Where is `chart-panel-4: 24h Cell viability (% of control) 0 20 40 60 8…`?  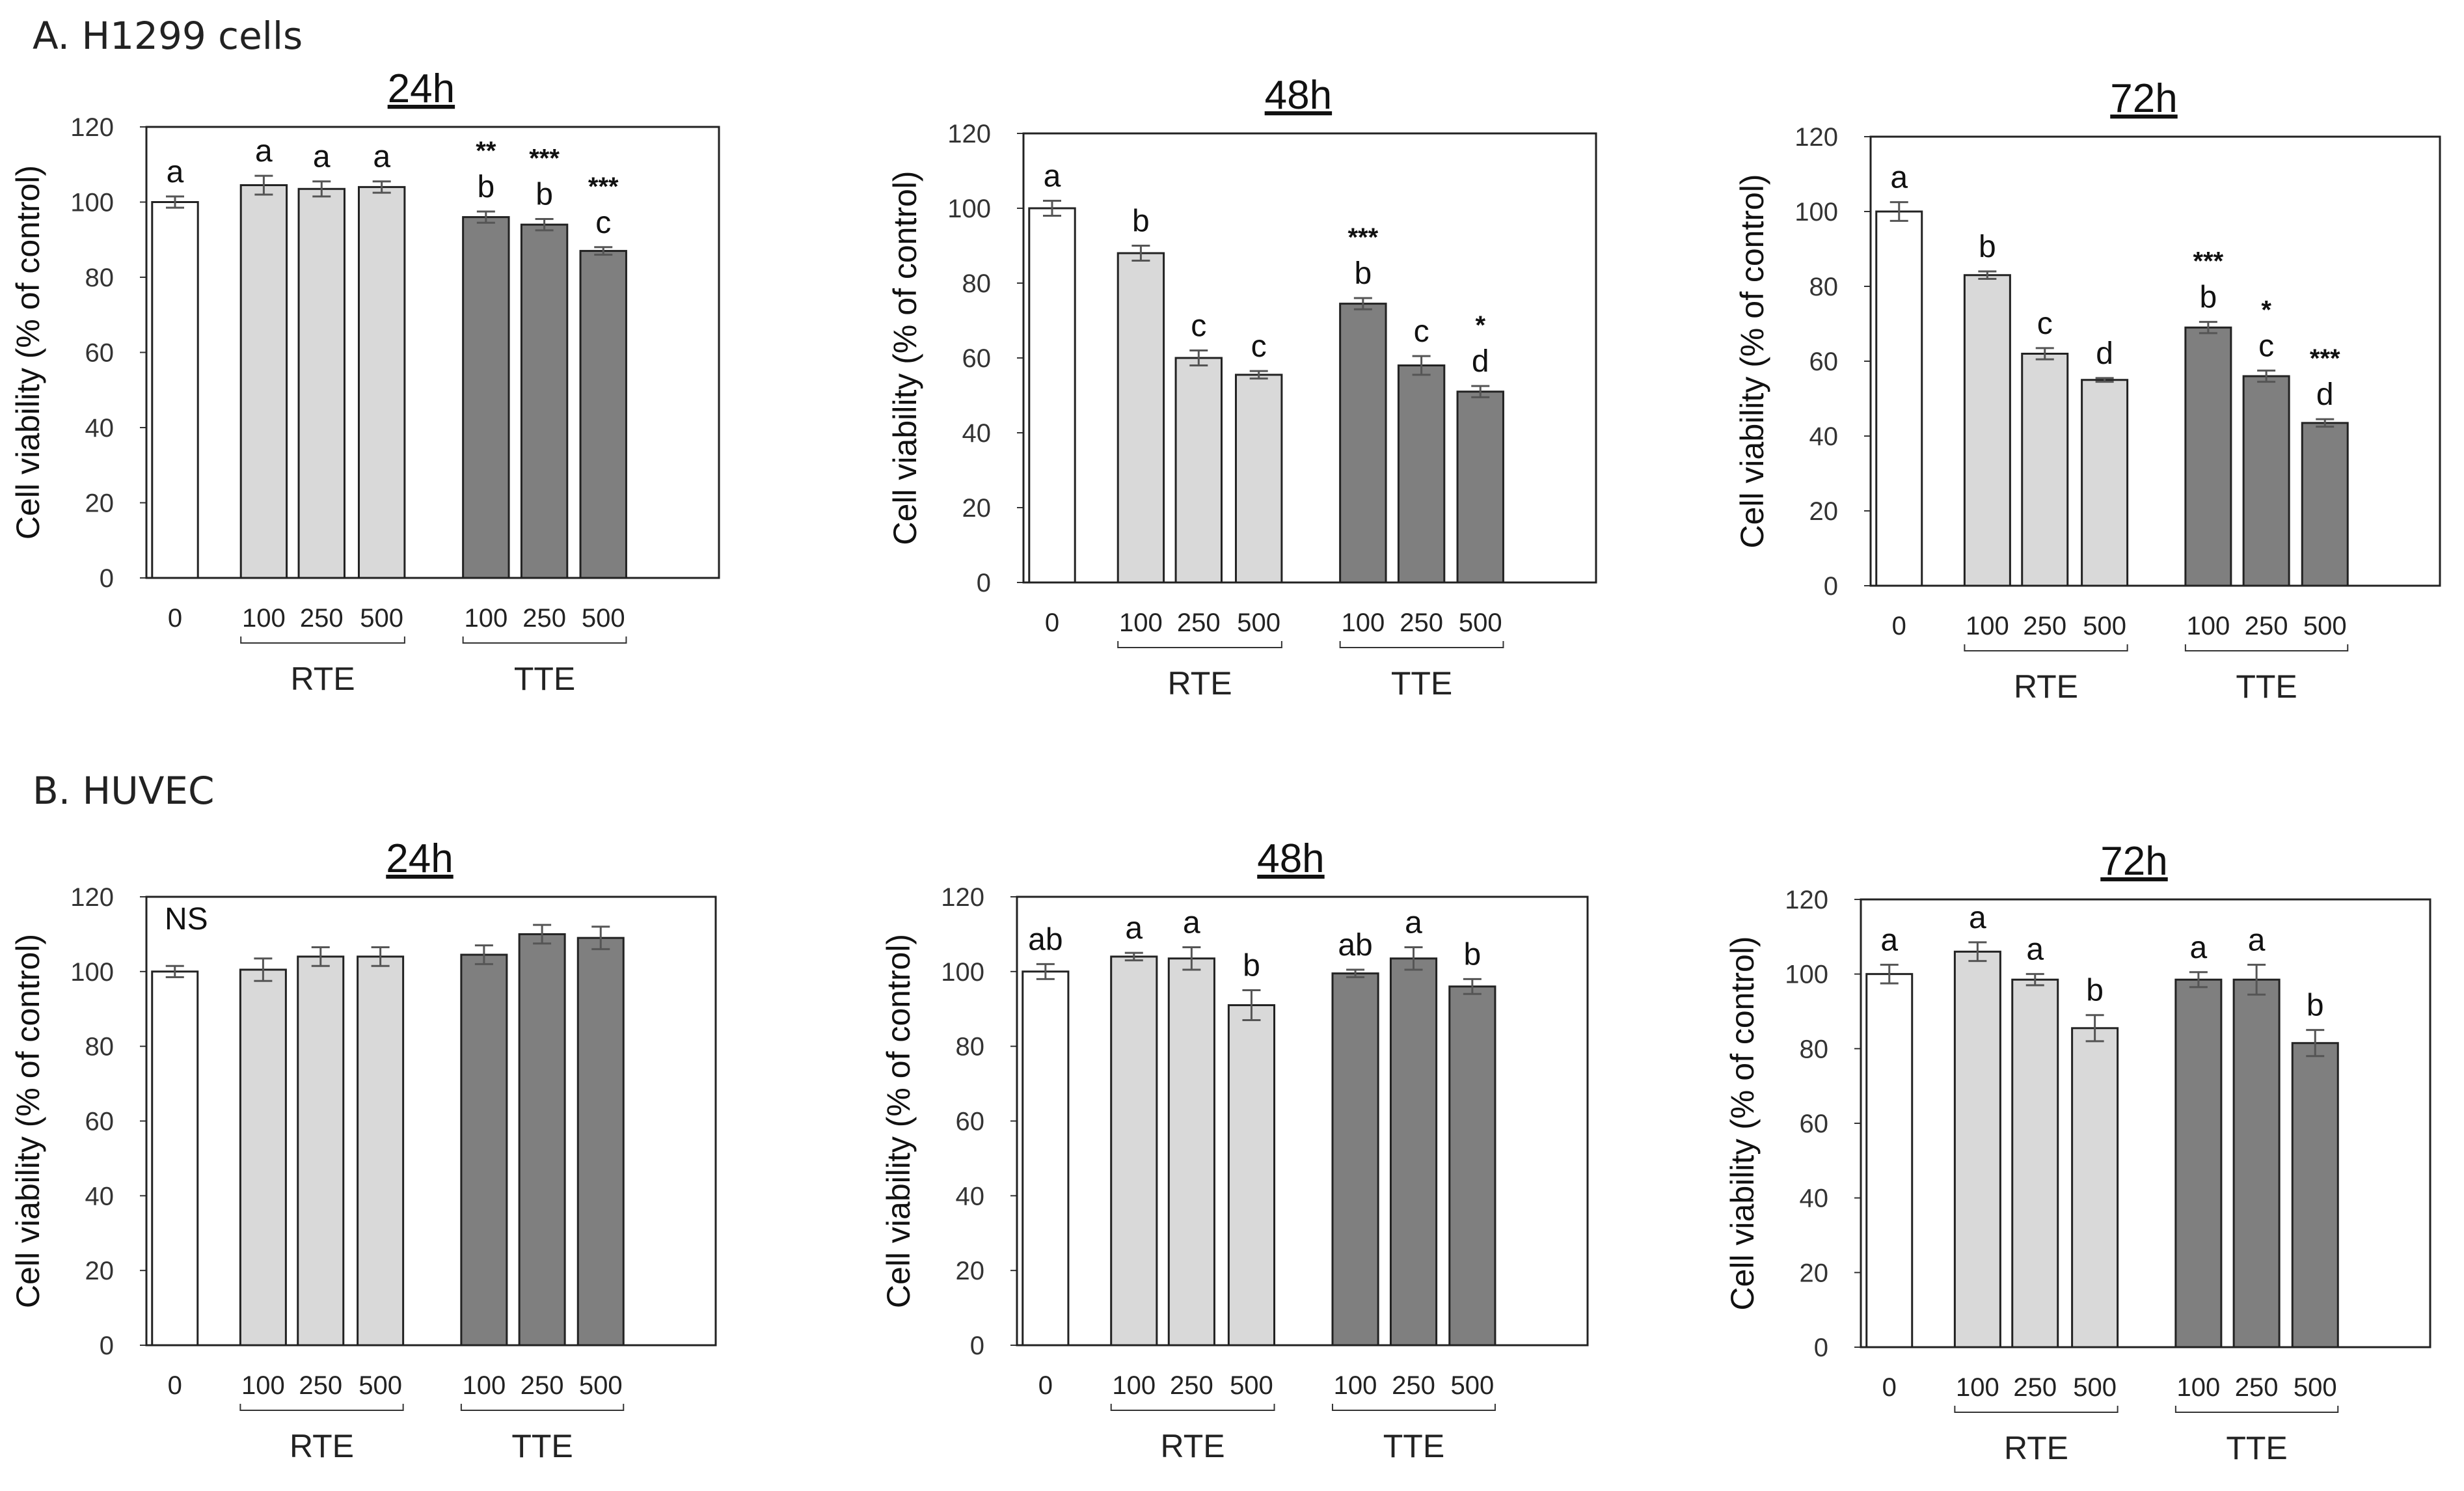 chart-panel-4: 24h Cell viability (% of control) 0 20 40 60 8… is located at coordinates (363, 1150).